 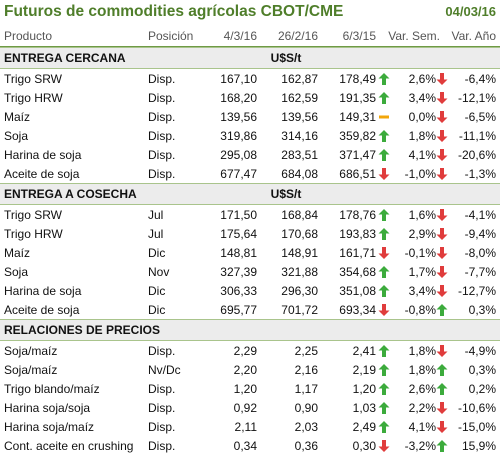 I want to click on col-header-date-2: 26/2/16, so click(x=297, y=36).